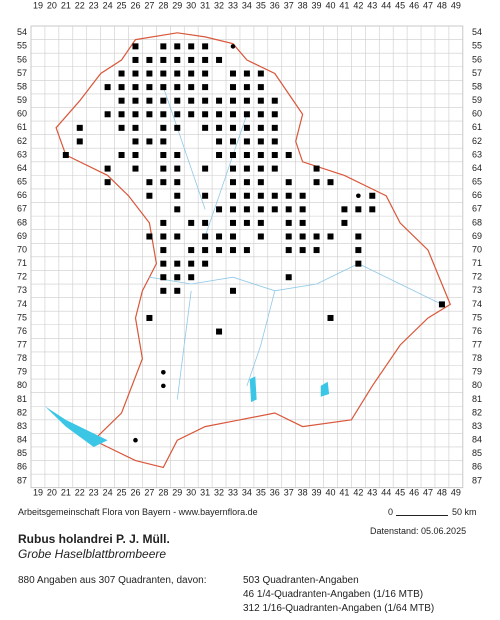 This screenshot has height=620, width=500. I want to click on row-label: 73, so click(477, 290).